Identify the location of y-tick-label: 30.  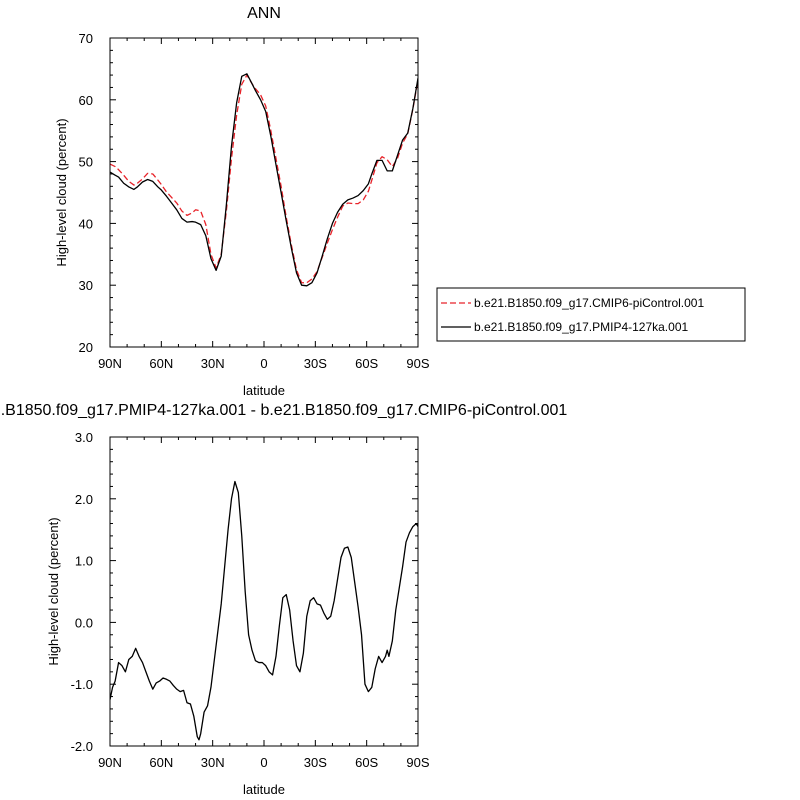
(86, 285).